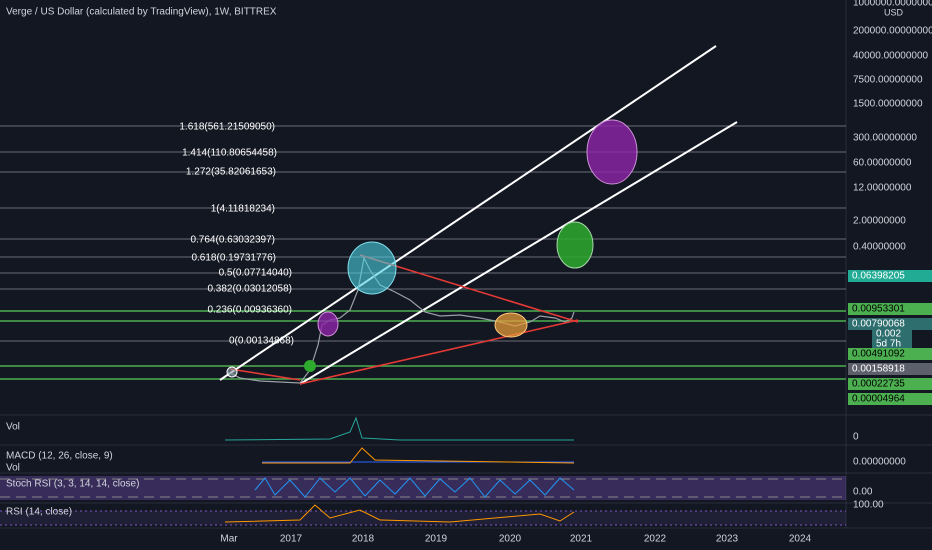 The height and width of the screenshot is (550, 932). Describe the element at coordinates (882, 163) in the screenshot. I see `price-label: 60.00000000` at that location.